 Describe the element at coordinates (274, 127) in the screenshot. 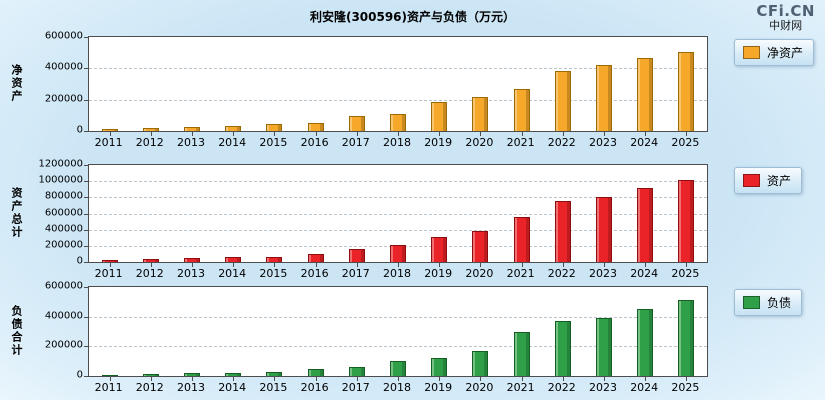

I see `net-assets-bar-2015` at that location.